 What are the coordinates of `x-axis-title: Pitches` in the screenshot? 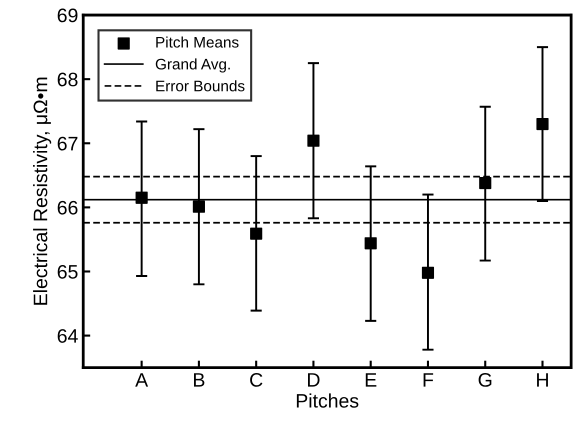 It's located at (327, 400).